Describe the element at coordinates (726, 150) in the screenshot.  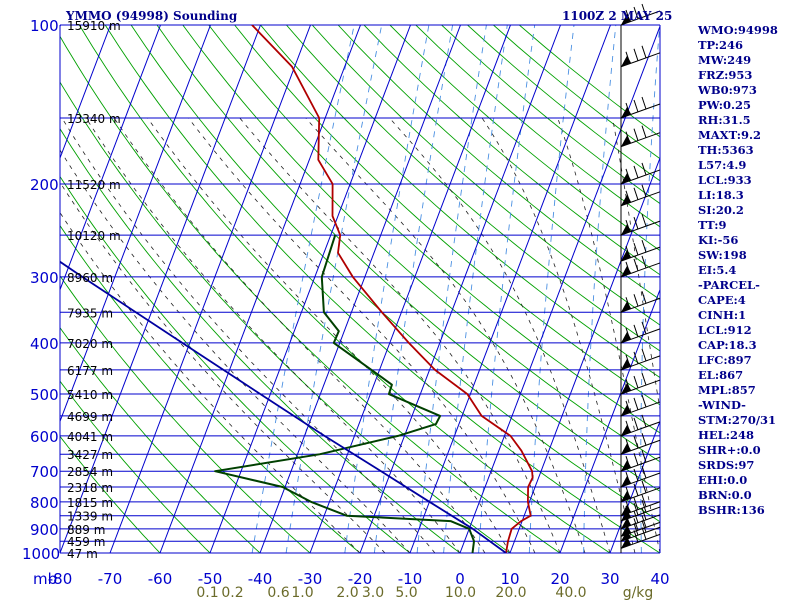
I see `index-item: TH:5363` at that location.